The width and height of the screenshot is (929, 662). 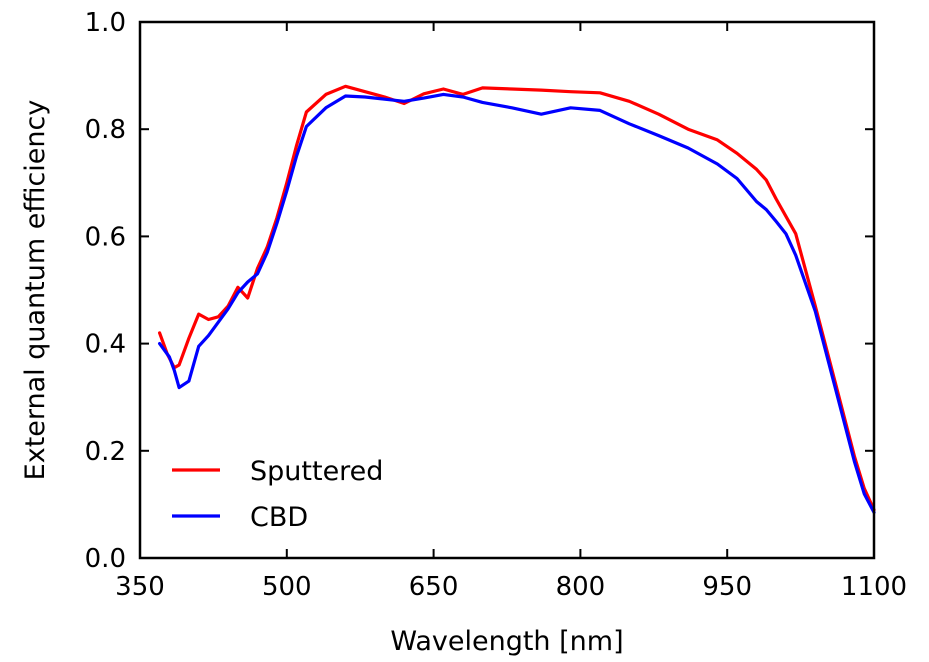 I want to click on x-tick-label: 800, so click(x=581, y=587).